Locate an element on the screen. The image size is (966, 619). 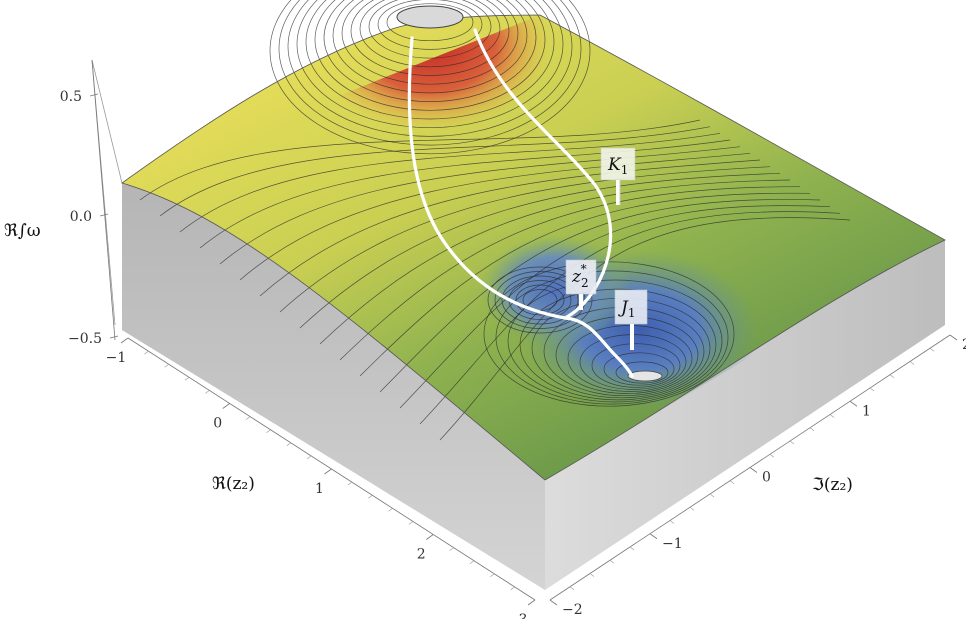
z-tick-label-1: 0.0 is located at coordinates (81, 217).